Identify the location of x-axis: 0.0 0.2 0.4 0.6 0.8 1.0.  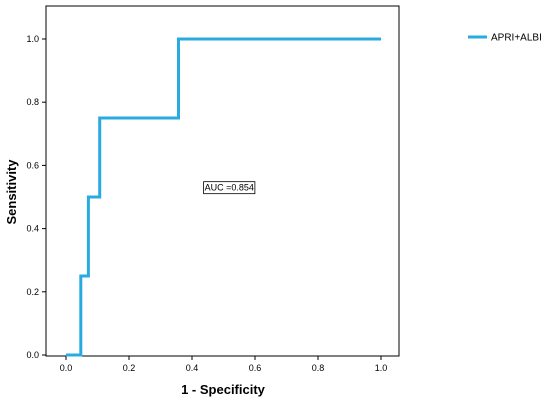
(224, 364).